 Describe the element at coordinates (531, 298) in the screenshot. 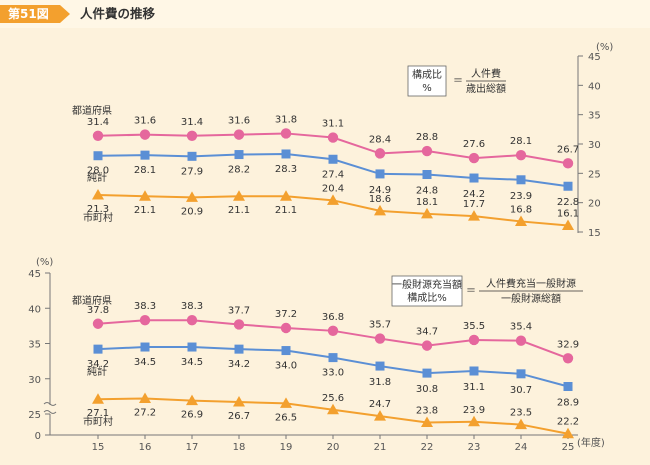

I see `lower-formula-denominator: 一般財源総額` at that location.